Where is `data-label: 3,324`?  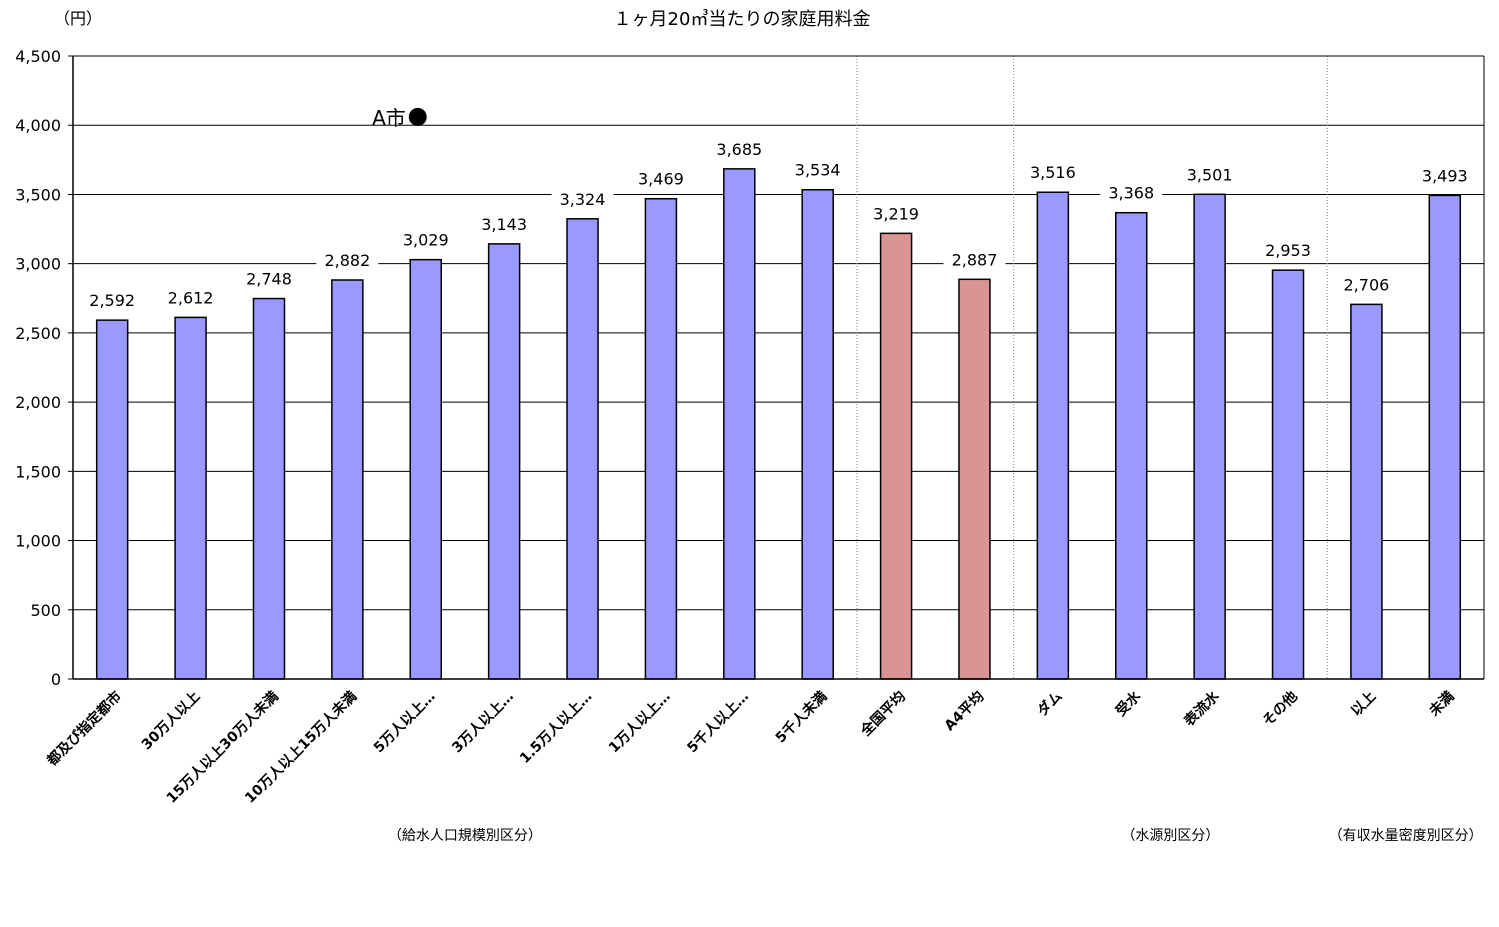
data-label: 3,324 is located at coordinates (583, 199).